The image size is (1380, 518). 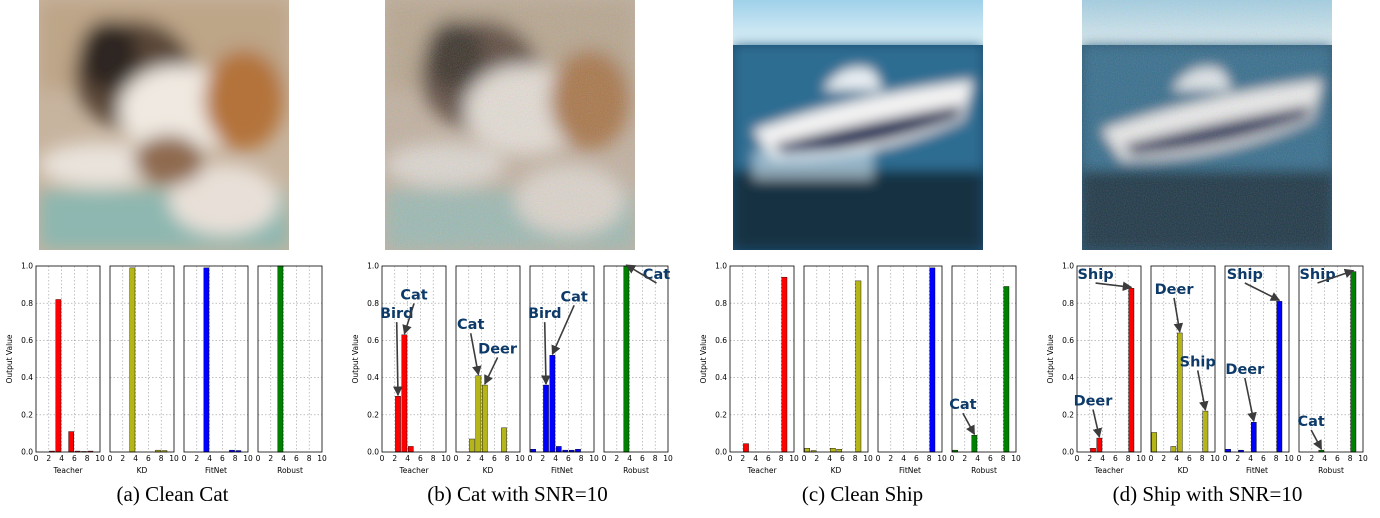 What do you see at coordinates (1332, 370) in the screenshot?
I see `subplot-robust: 0 2 4 6 8 10 Robust Ship Cat` at bounding box center [1332, 370].